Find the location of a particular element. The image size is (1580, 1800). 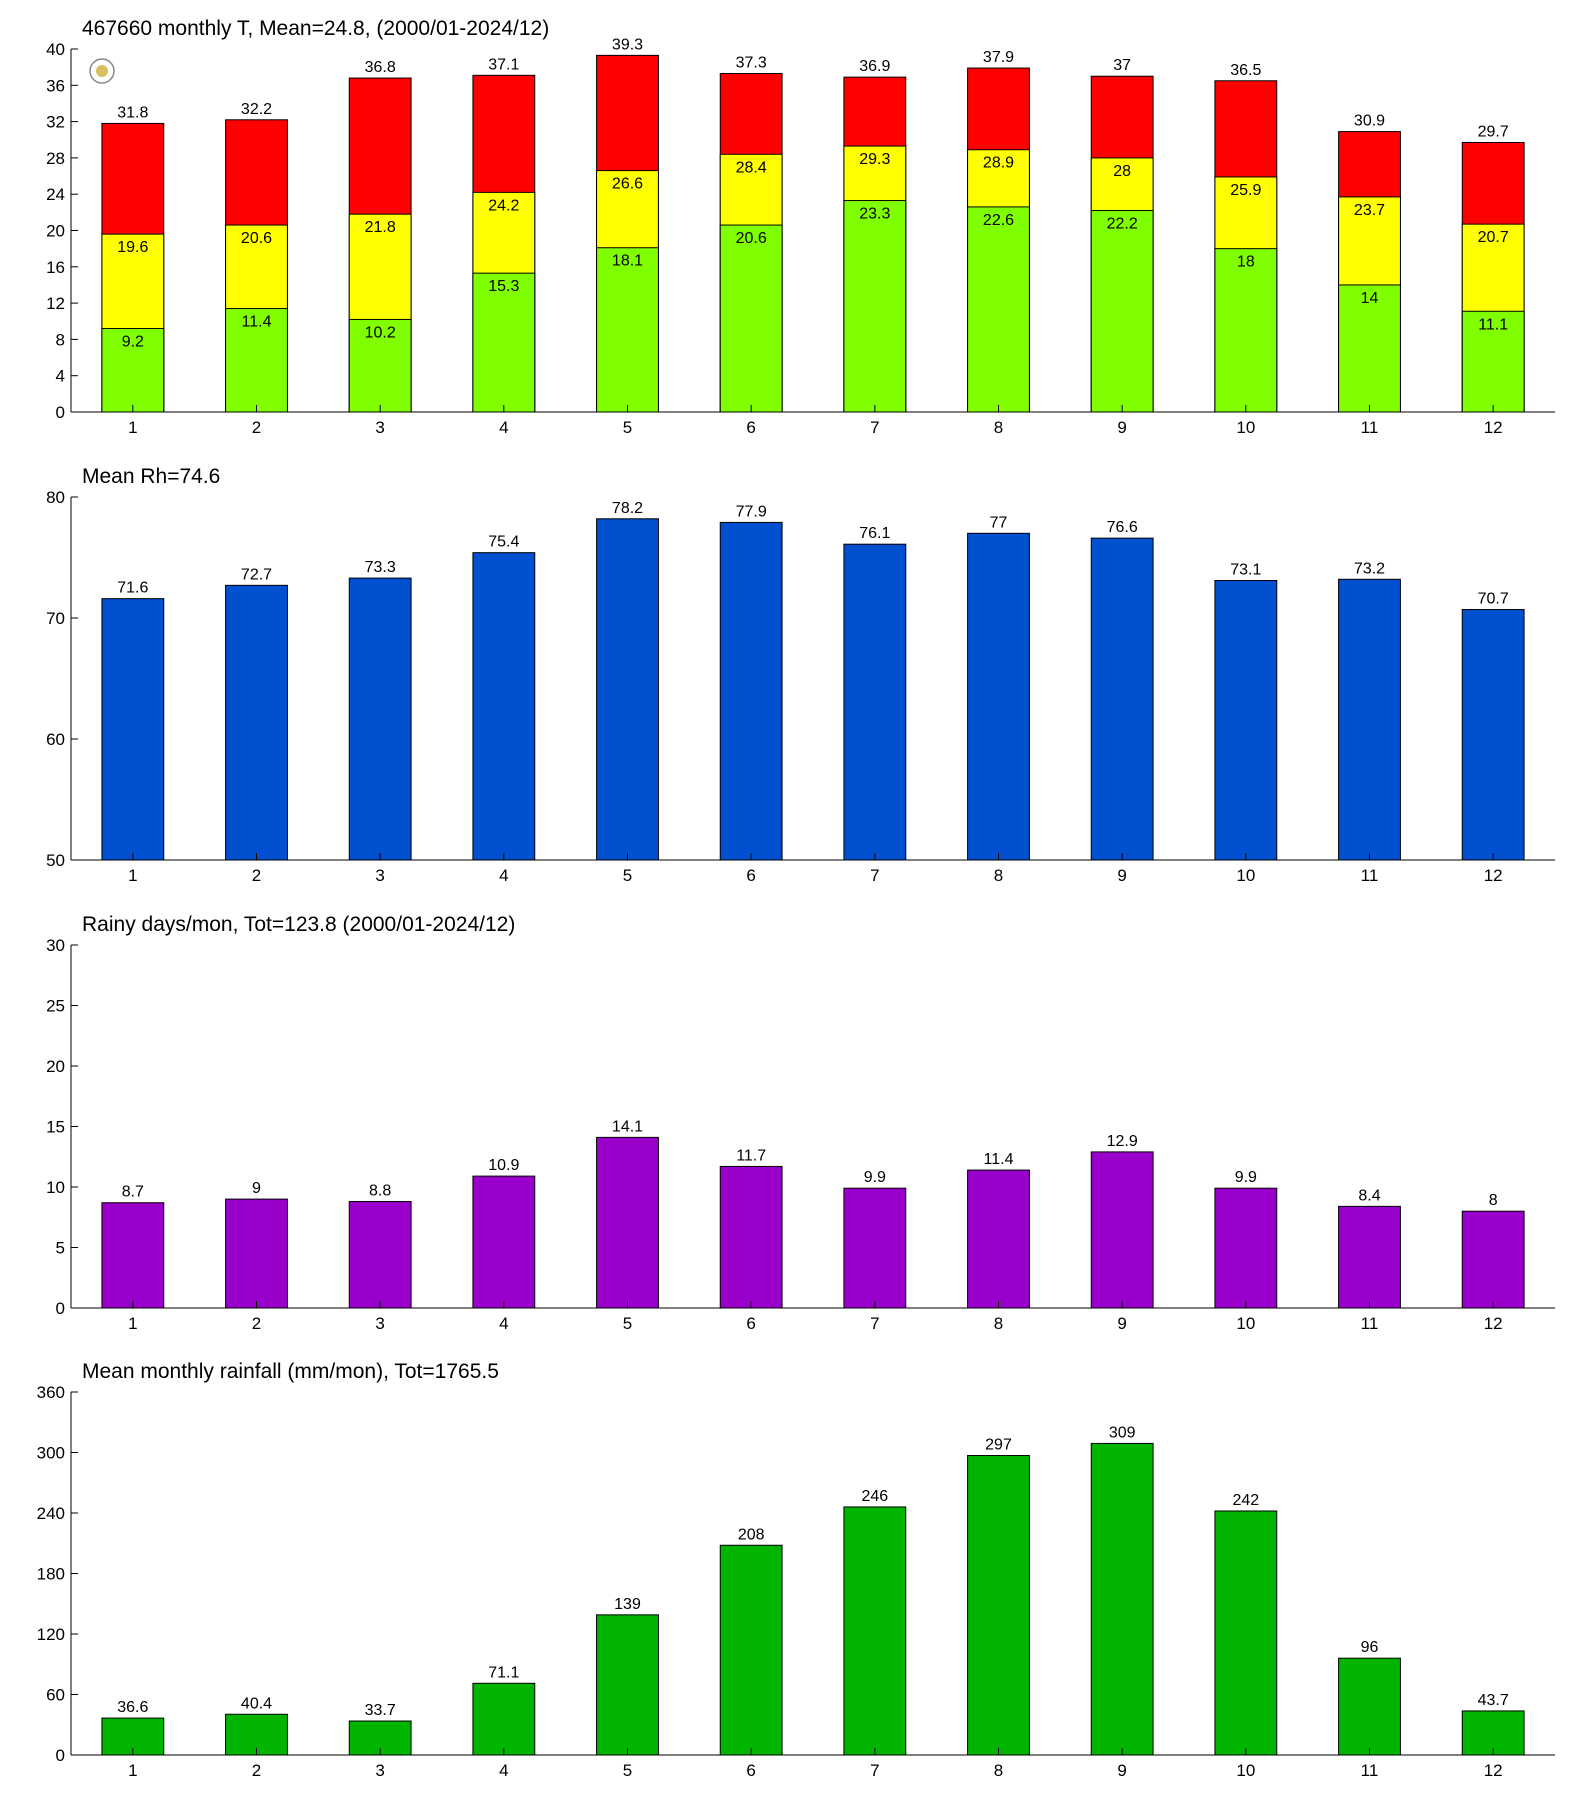

value-label: 14.1 is located at coordinates (627, 1126).